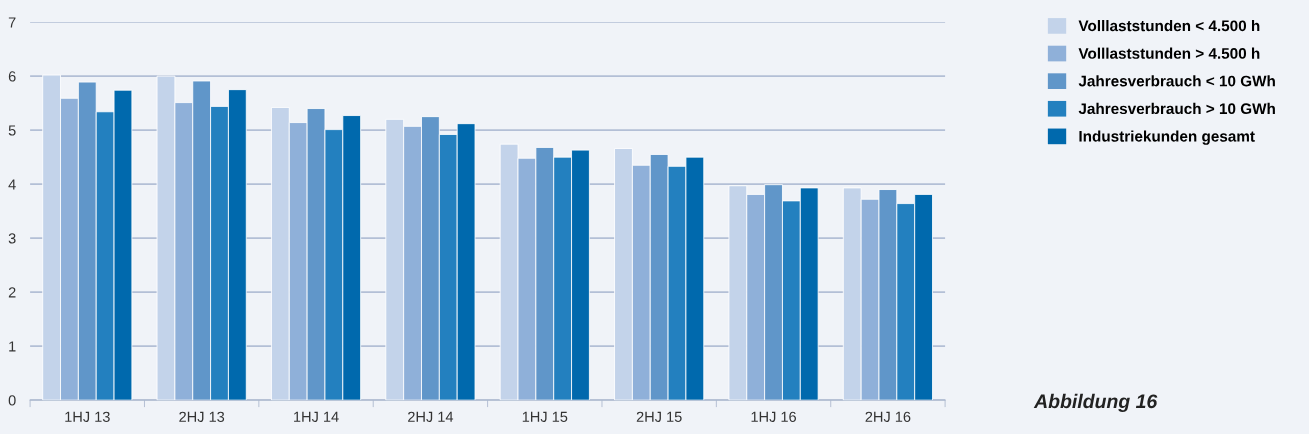 The height and width of the screenshot is (434, 1309). I want to click on y-tick-label: 3, so click(12, 238).